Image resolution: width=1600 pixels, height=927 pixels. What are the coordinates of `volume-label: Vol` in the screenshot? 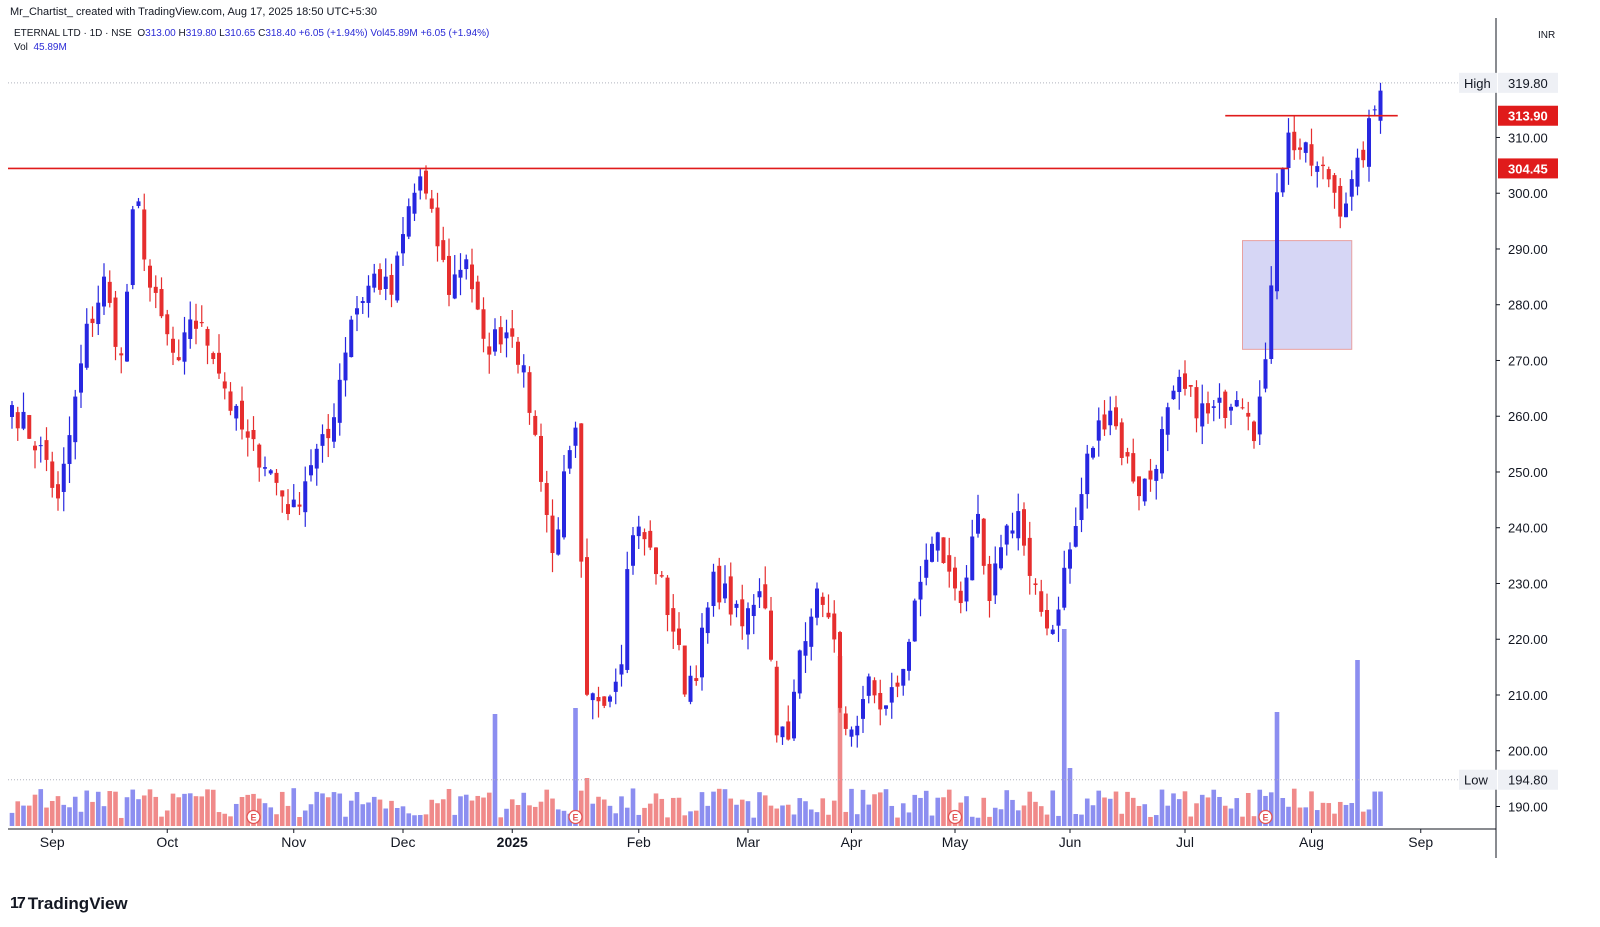 It's located at (21, 47).